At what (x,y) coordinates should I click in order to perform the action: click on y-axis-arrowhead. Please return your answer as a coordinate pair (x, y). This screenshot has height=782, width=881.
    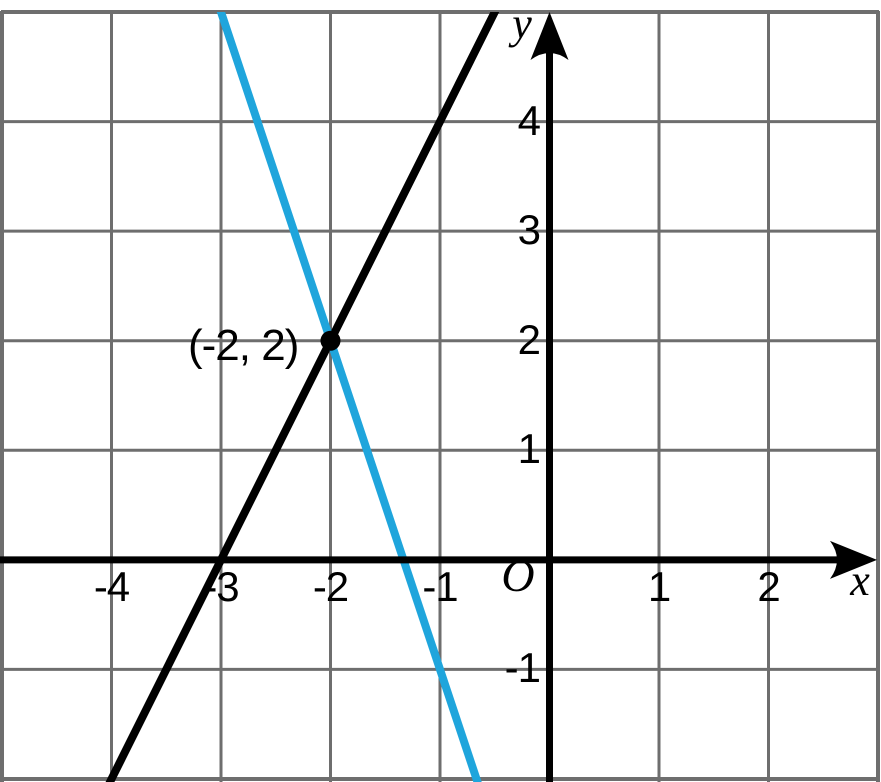
    Looking at the image, I should click on (549, 36).